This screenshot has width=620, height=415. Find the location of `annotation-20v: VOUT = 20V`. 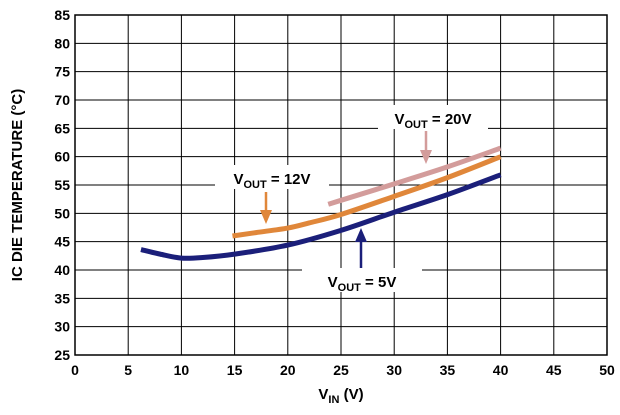

annotation-20v: VOUT = 20V is located at coordinates (433, 134).